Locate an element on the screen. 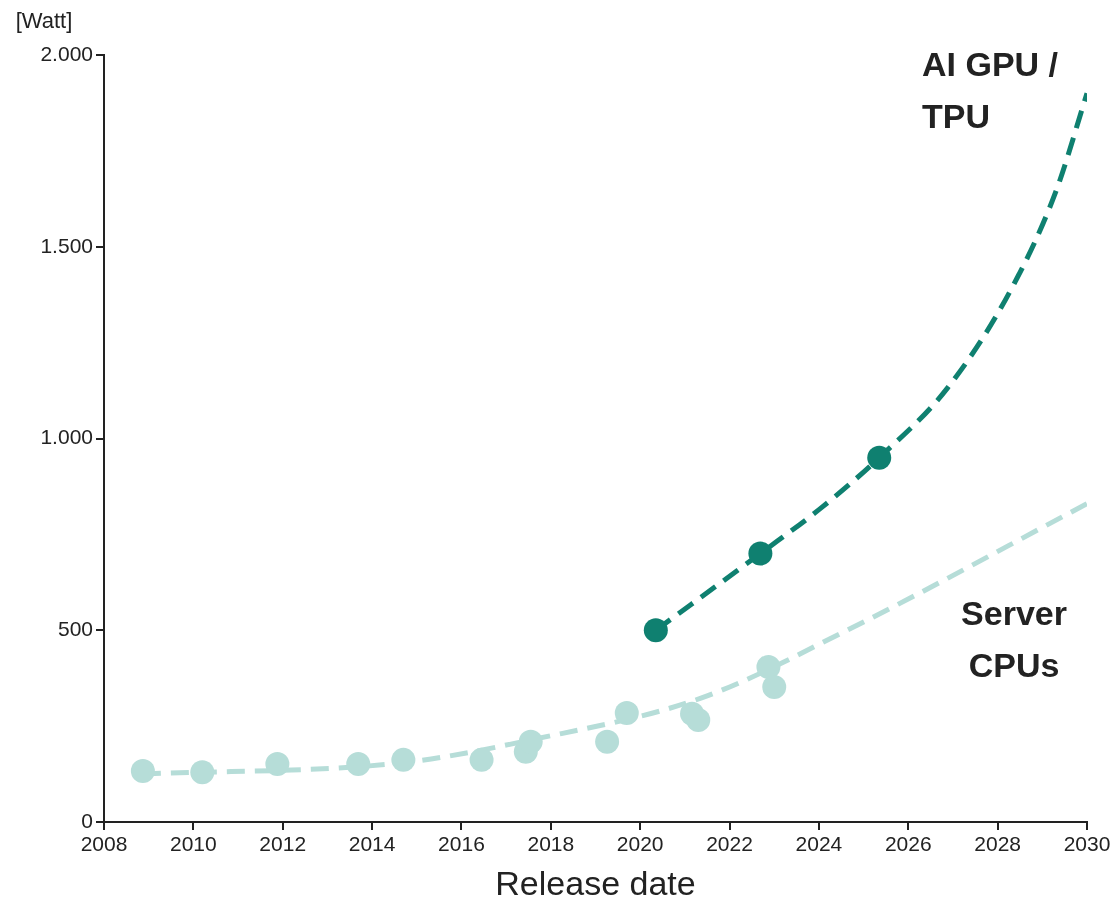 The width and height of the screenshot is (1119, 920). y-tick-label: 1.500 is located at coordinates (66, 245).